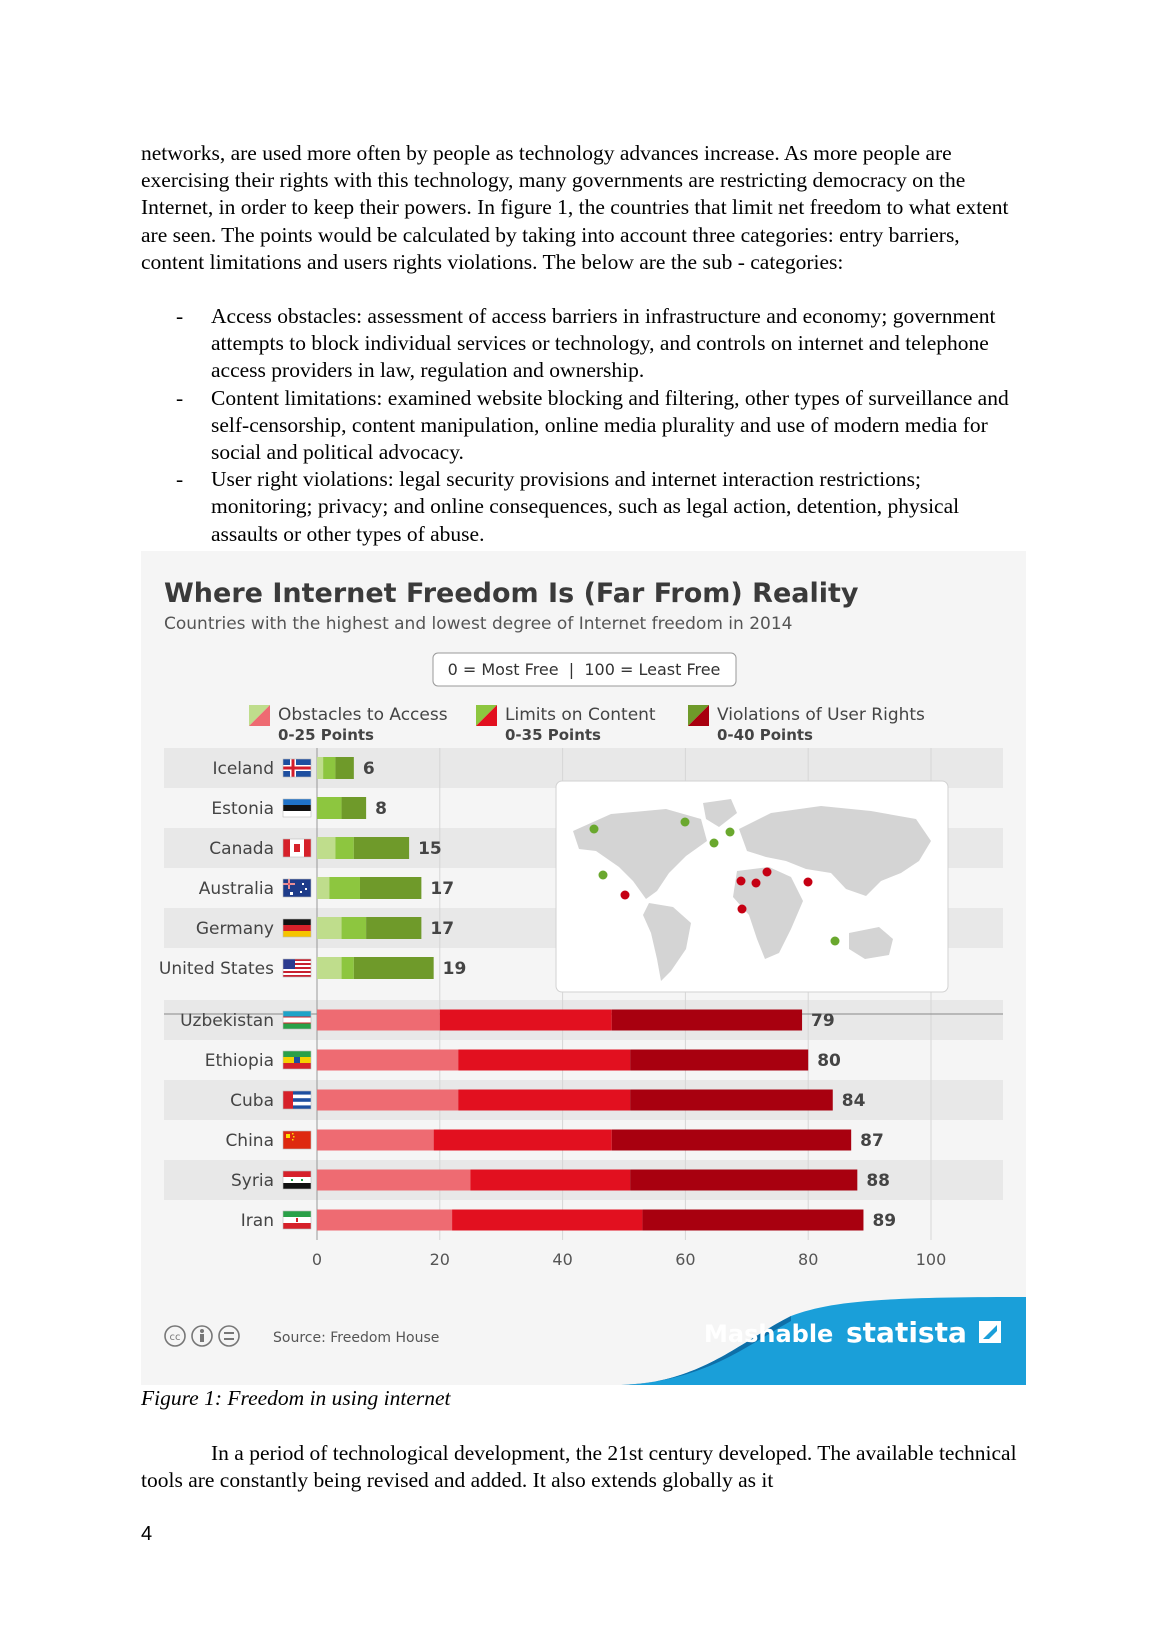  Describe the element at coordinates (685, 1259) in the screenshot. I see `x-tick-label: 60` at that location.